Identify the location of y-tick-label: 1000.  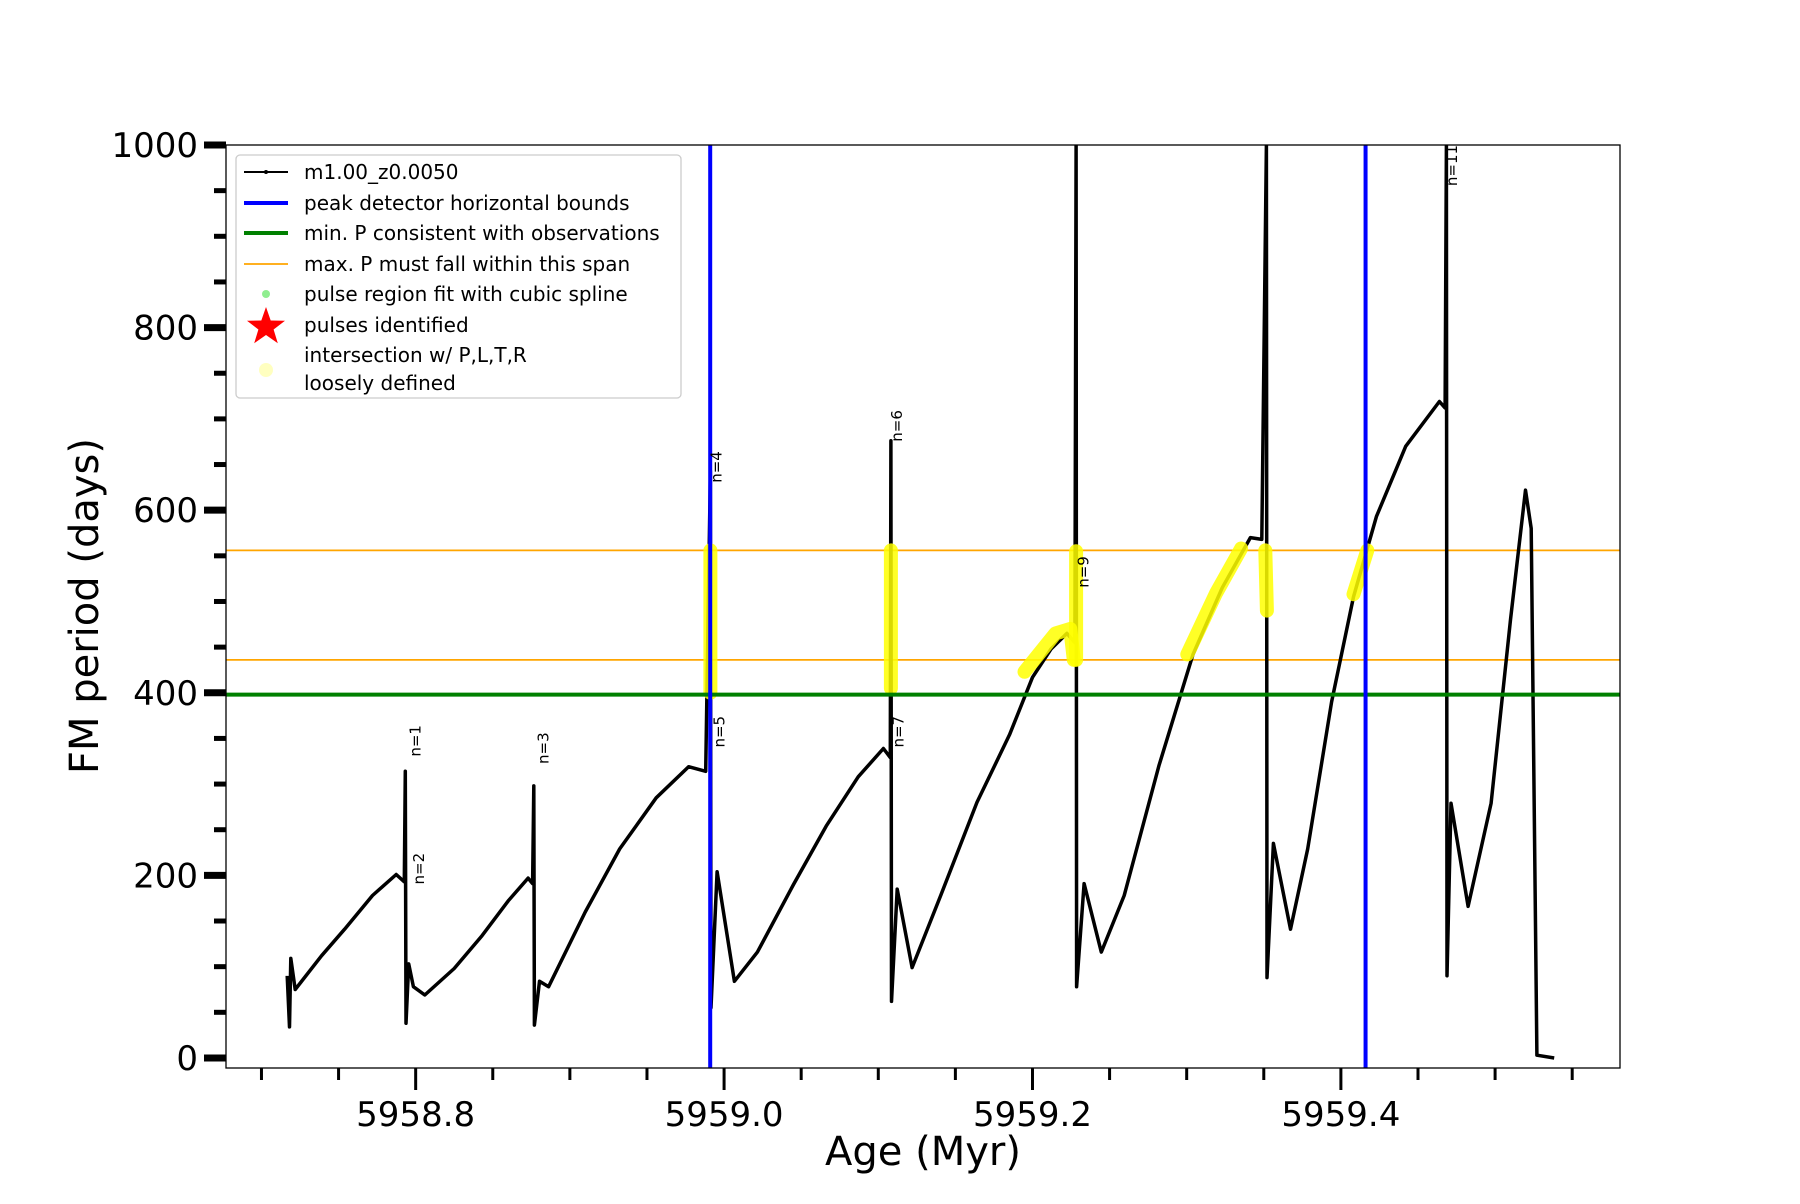
(154, 146).